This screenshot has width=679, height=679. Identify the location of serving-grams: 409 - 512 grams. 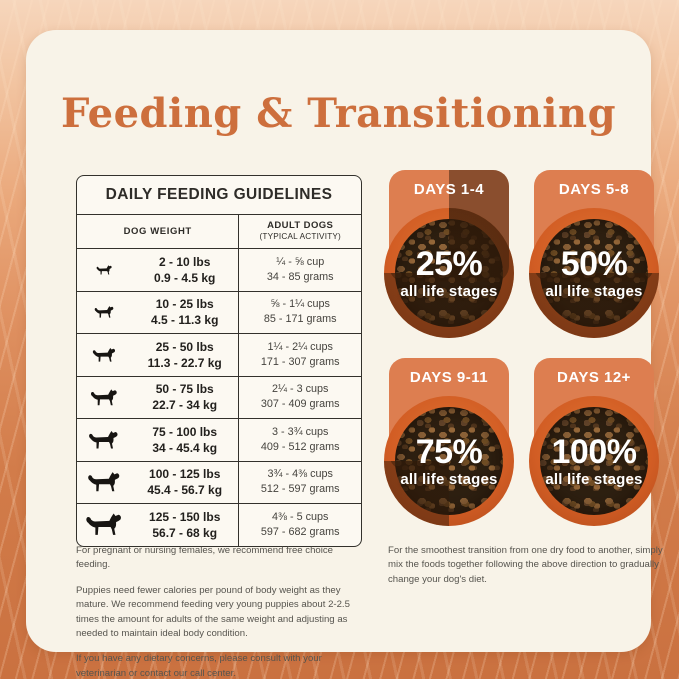
(300, 446).